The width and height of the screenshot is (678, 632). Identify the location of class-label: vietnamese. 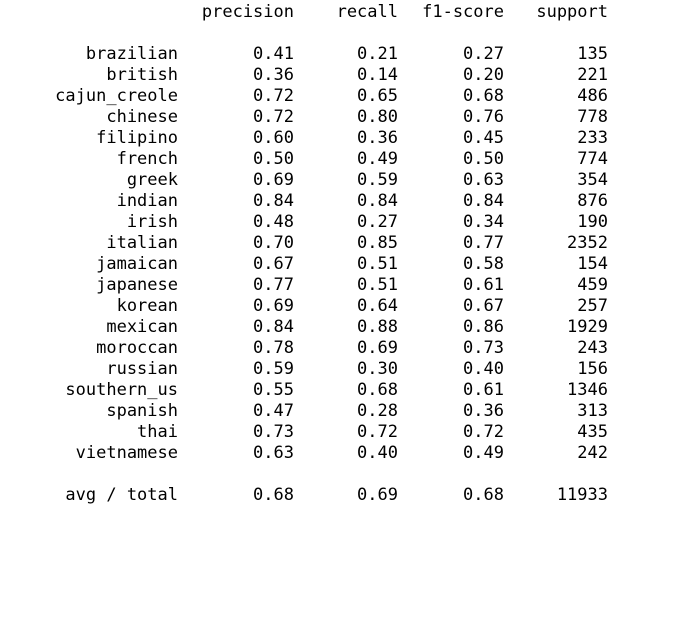
(126, 453).